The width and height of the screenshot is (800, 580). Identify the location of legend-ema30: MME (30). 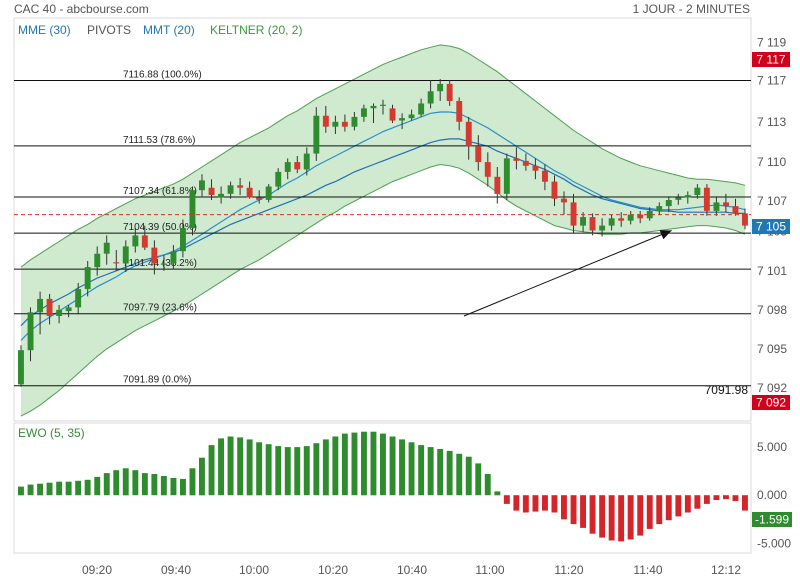
(44, 30).